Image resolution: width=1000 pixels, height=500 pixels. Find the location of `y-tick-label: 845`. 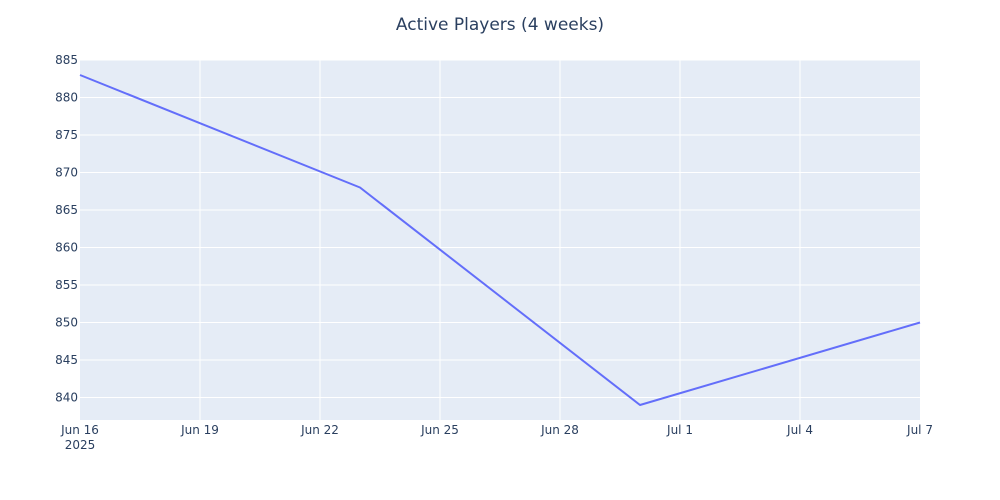

y-tick-label: 845 is located at coordinates (66, 360).